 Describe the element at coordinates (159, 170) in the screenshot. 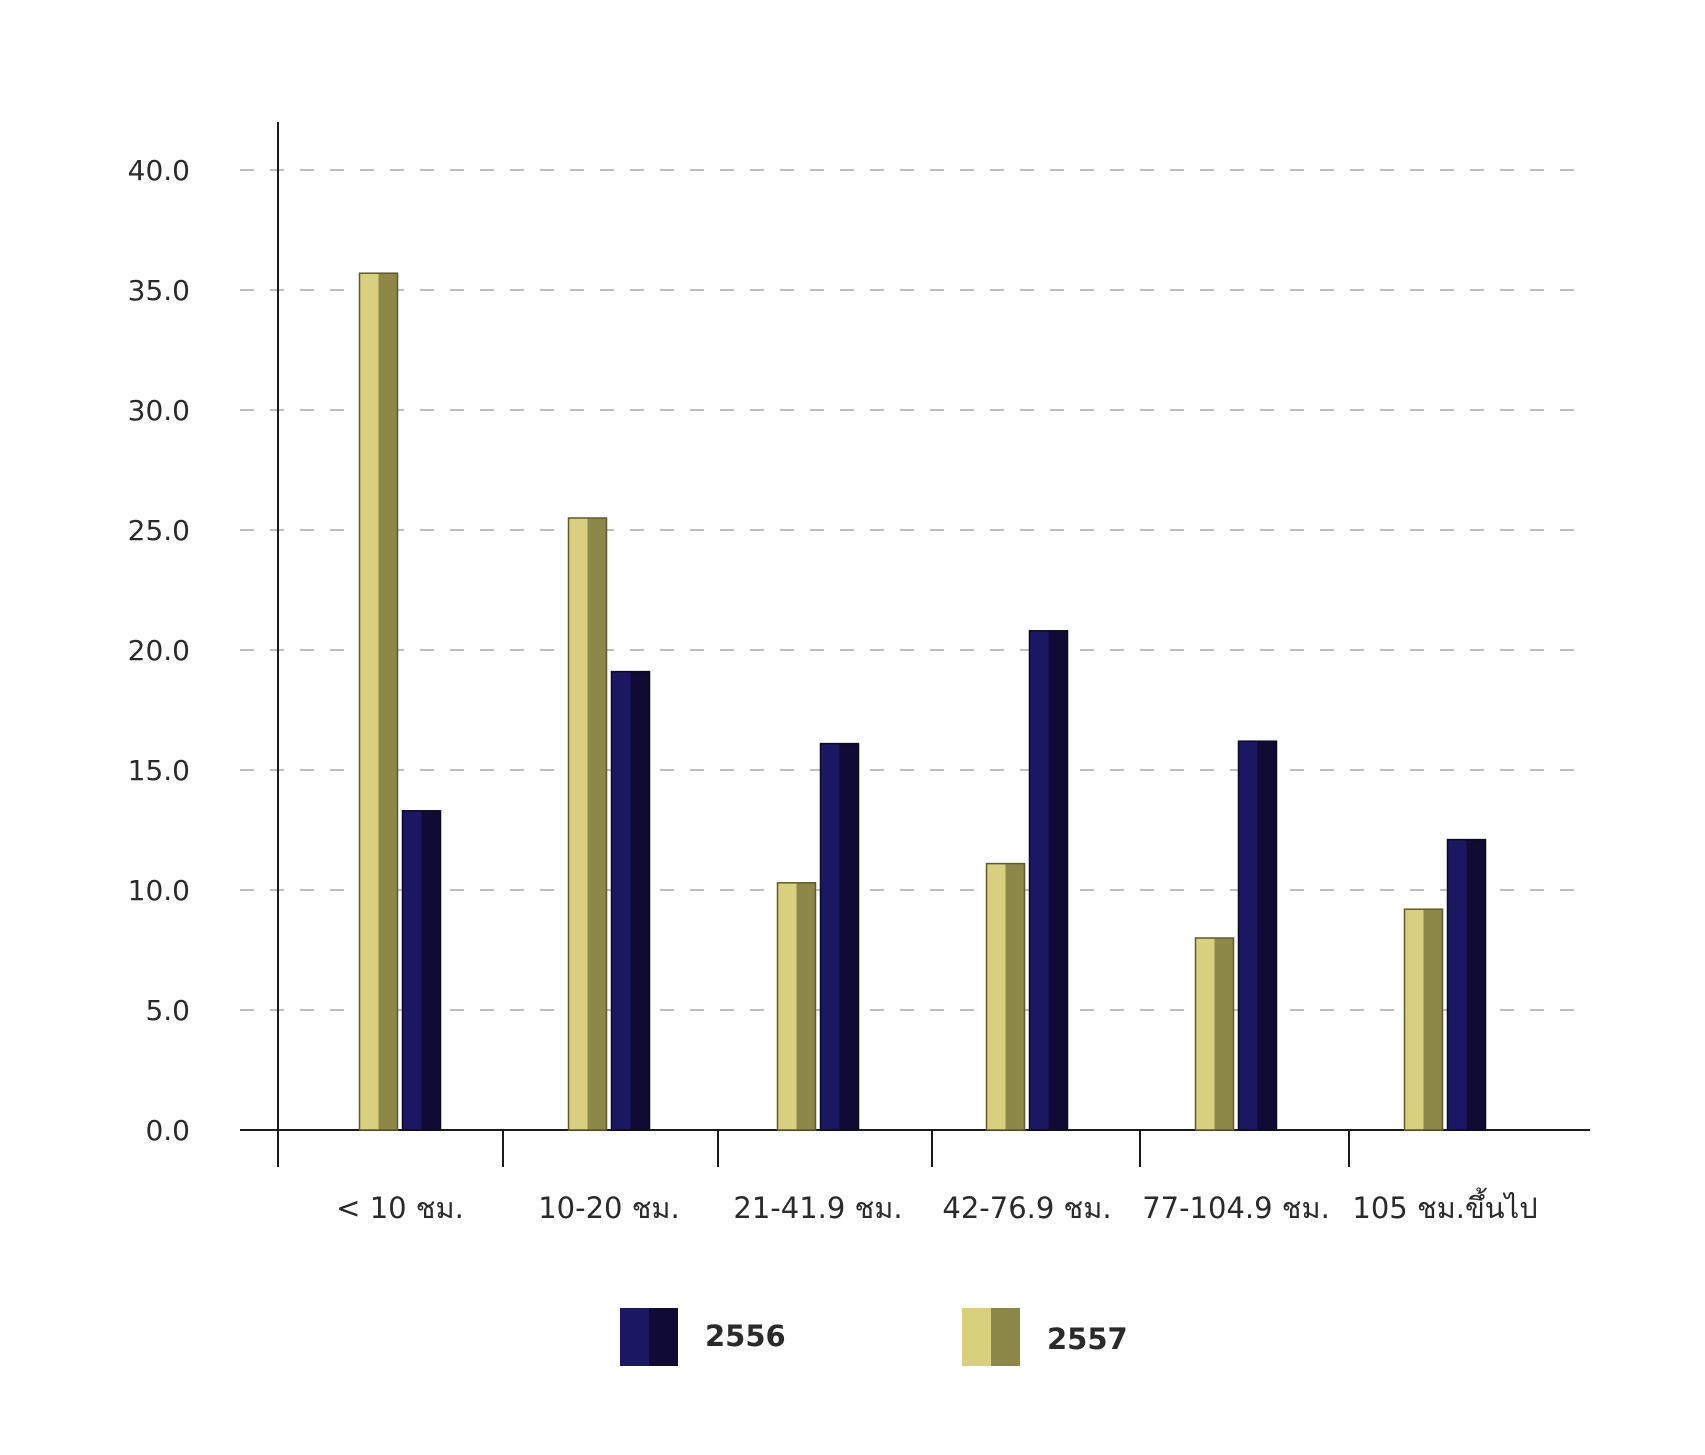

I see `y-tick-label: 40.0` at that location.